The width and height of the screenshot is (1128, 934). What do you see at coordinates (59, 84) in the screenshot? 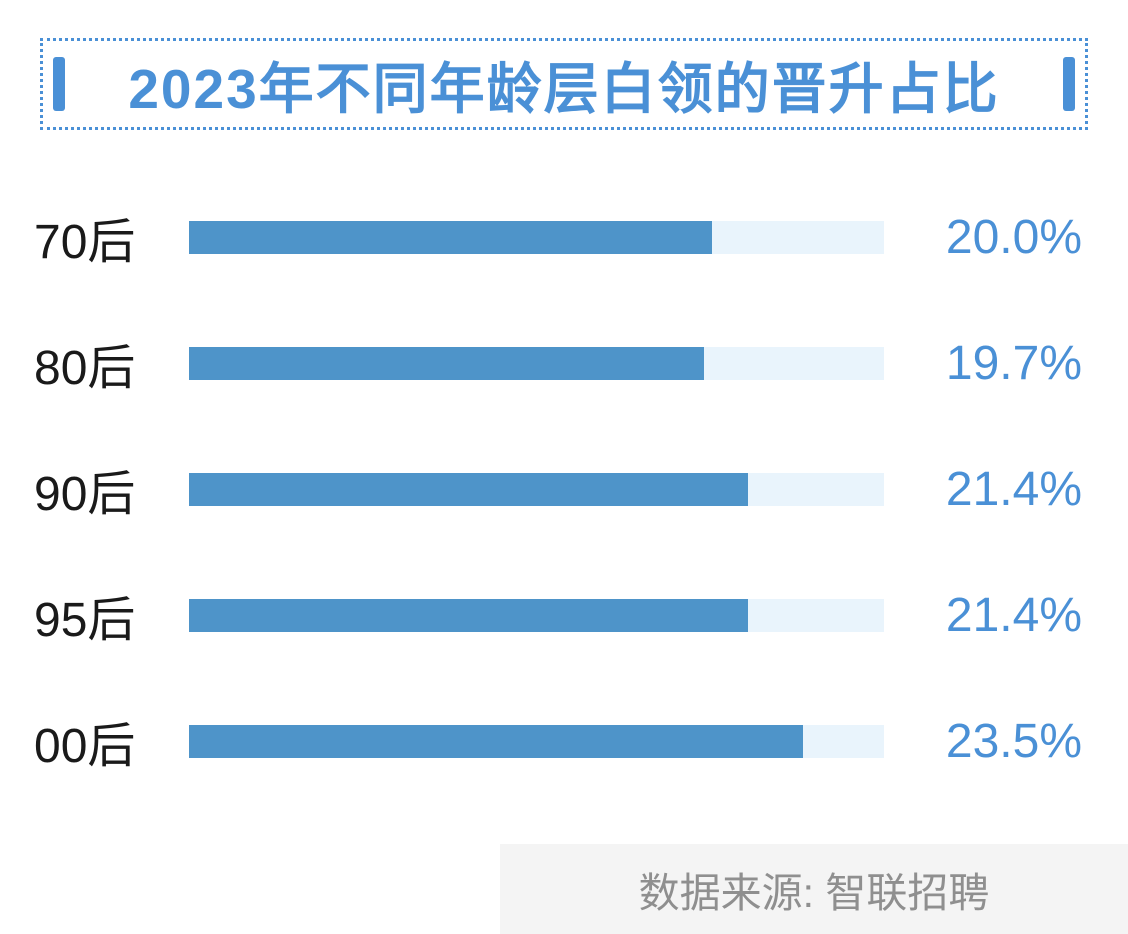
I see `title-accent-left-bar` at bounding box center [59, 84].